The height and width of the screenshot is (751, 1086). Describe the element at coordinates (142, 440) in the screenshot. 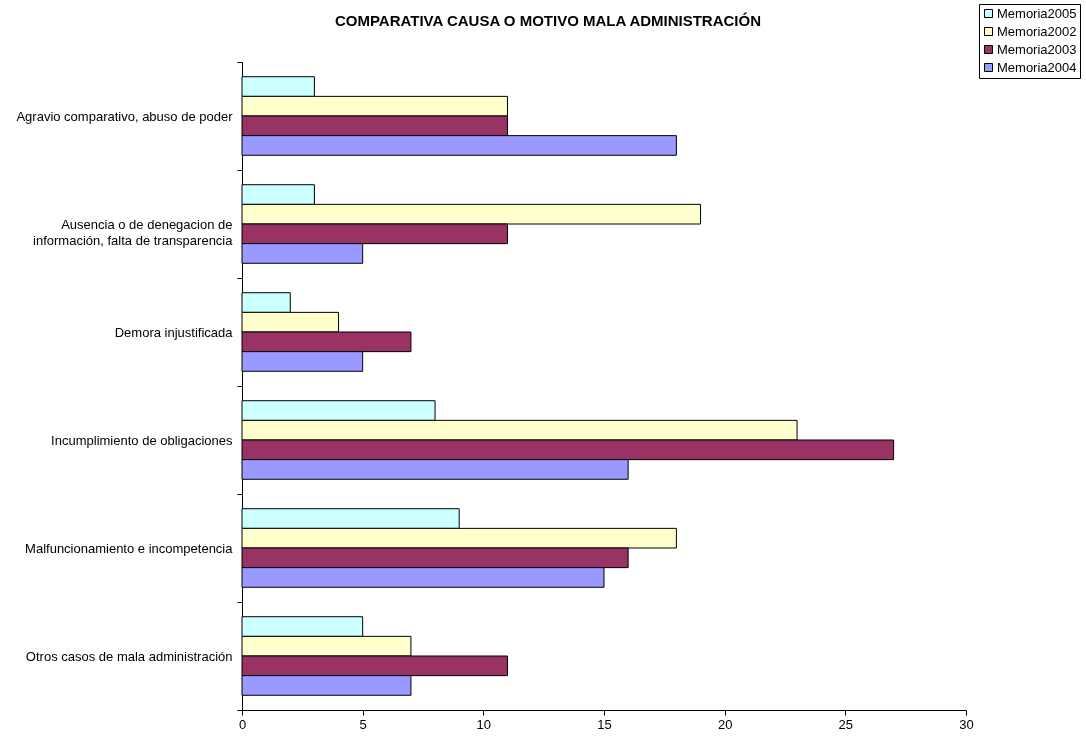

I see `y-tick-label: Incumplimiento de obligaciones` at that location.